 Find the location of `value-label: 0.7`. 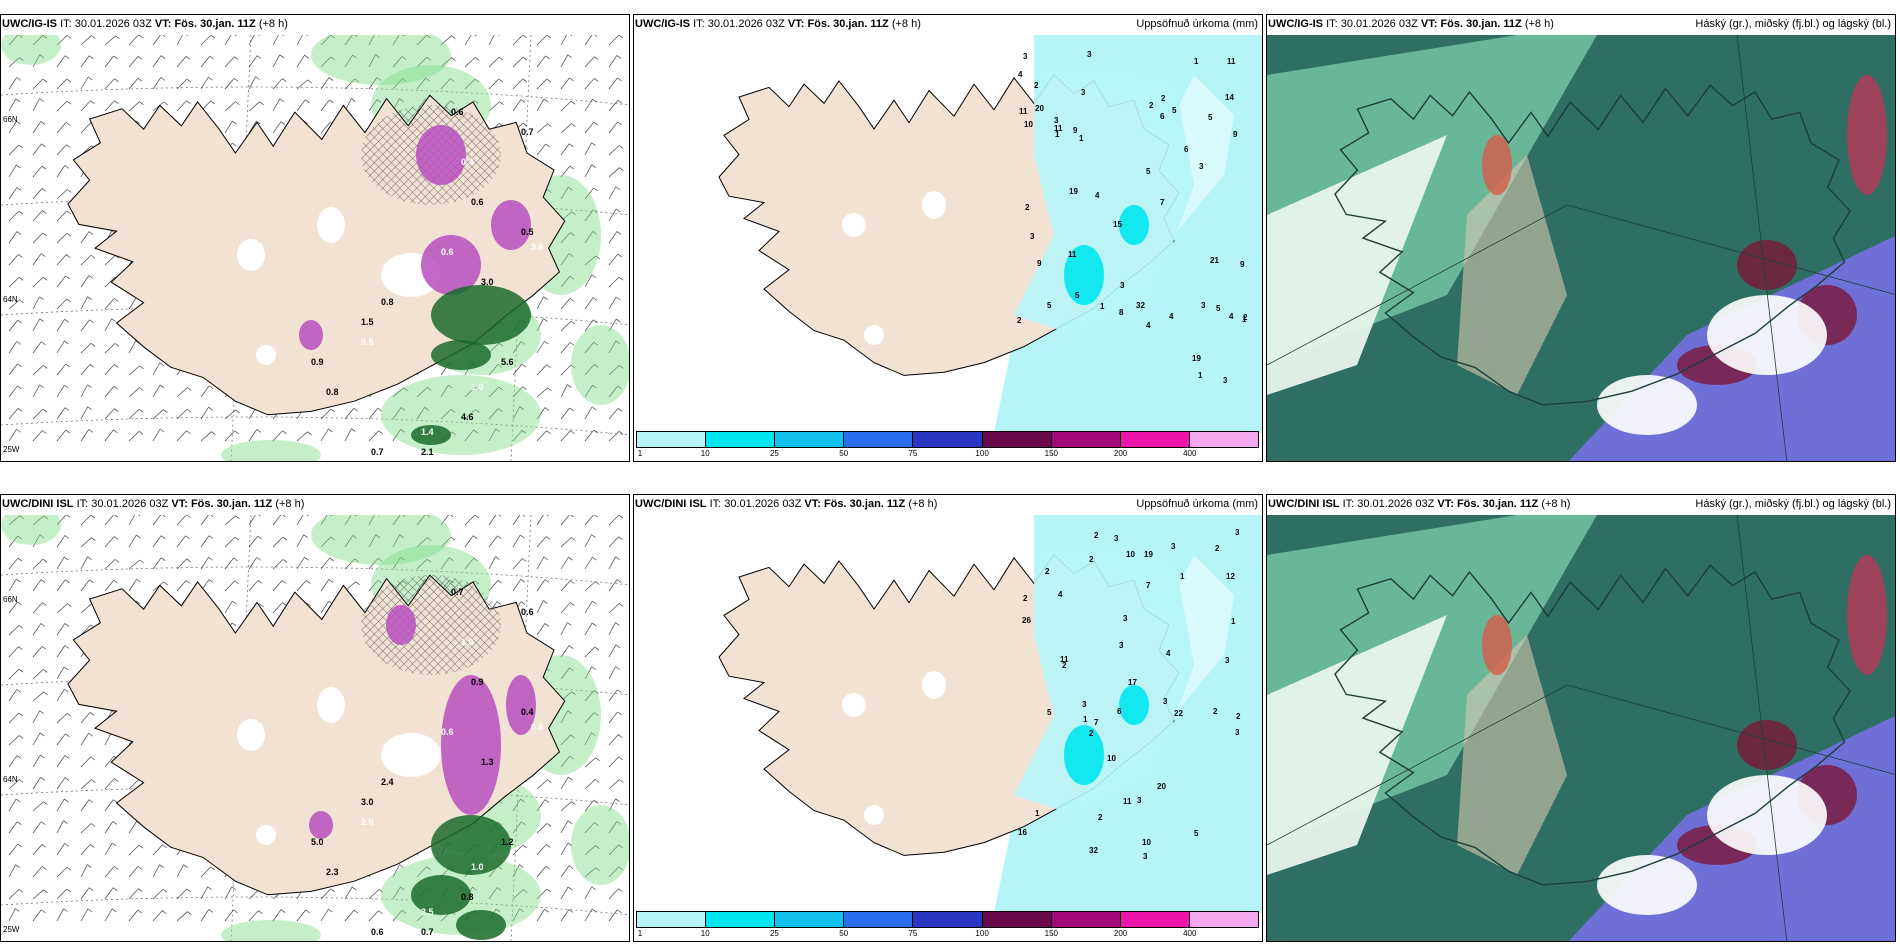

value-label: 0.7 is located at coordinates (527, 132).